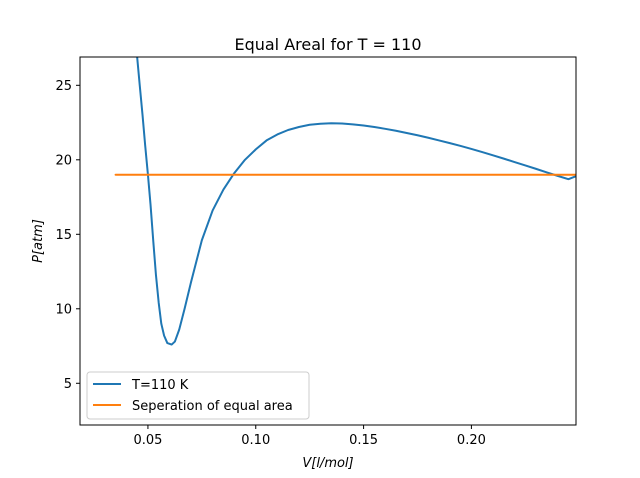 Image resolution: width=640 pixels, height=478 pixels. Describe the element at coordinates (327, 44) in the screenshot. I see `chart-title: Equal Areal for T = 110` at that location.